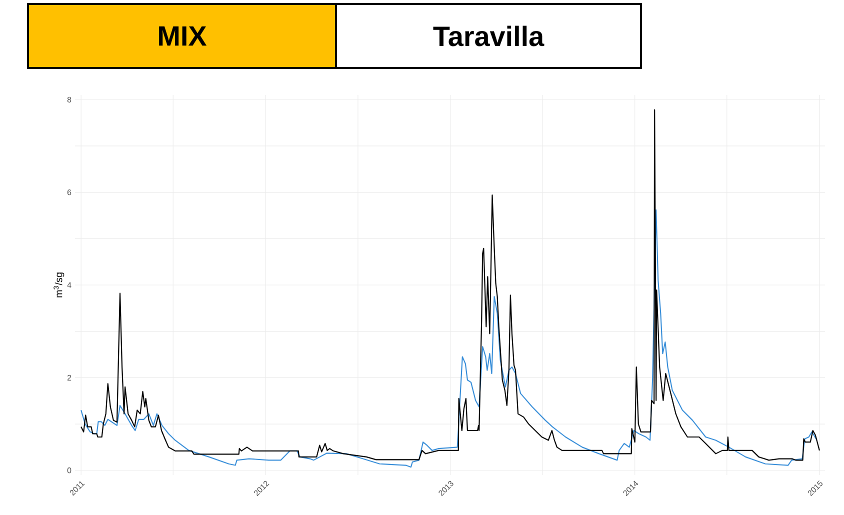  Describe the element at coordinates (183, 36) in the screenshot. I see `chart-title: MIX` at that location.